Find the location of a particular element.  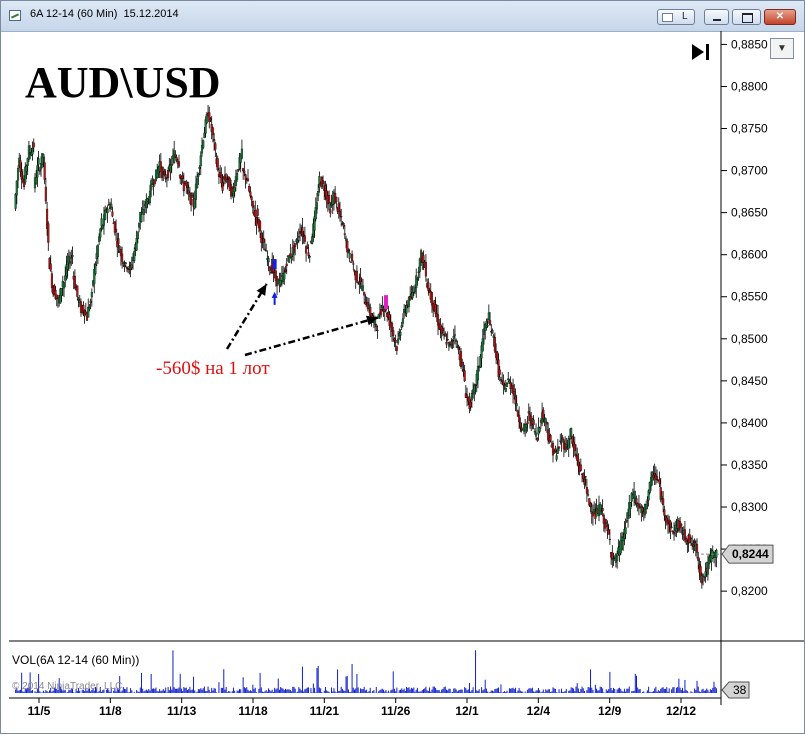

minimize-button is located at coordinates (716, 17).